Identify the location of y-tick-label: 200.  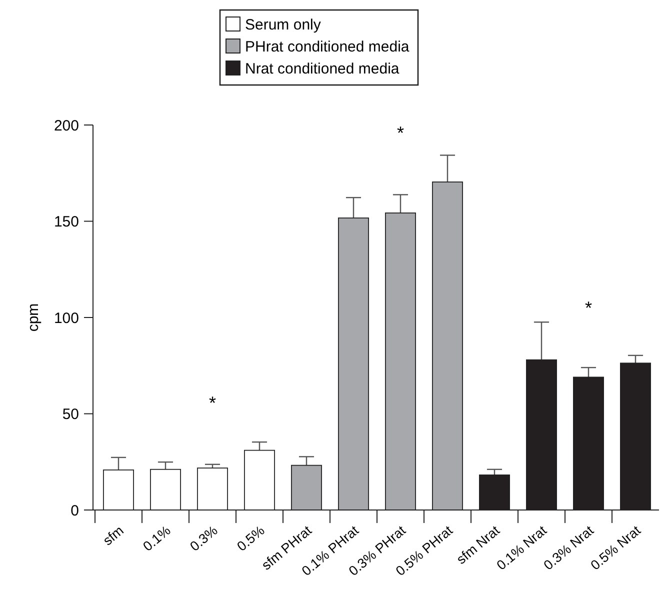
(66, 125).